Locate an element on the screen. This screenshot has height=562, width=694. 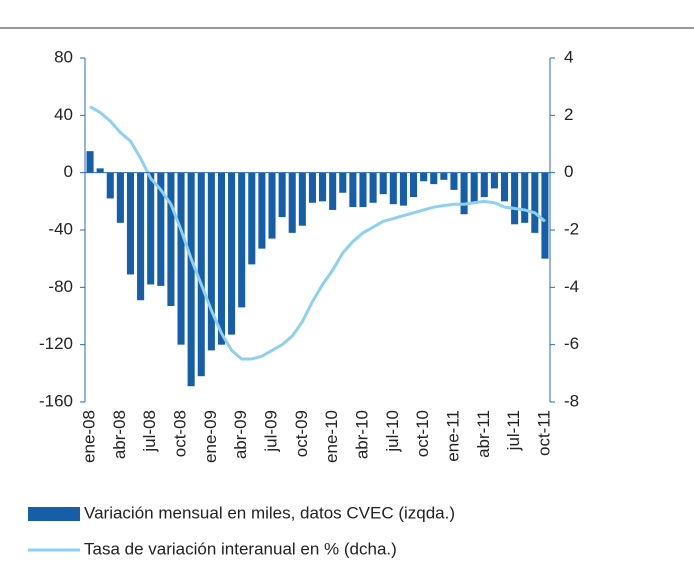
x-tick-label: oct-09 is located at coordinates (301, 433).